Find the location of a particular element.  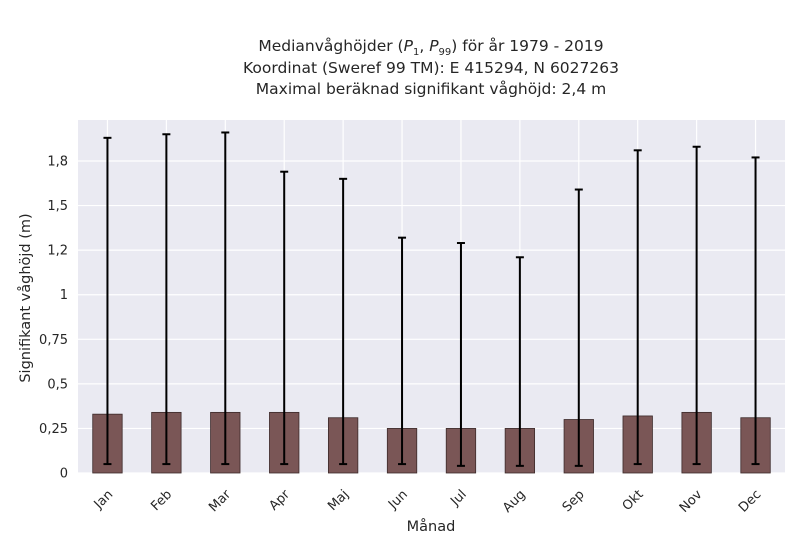

error-bar-jan is located at coordinates (107, 301).